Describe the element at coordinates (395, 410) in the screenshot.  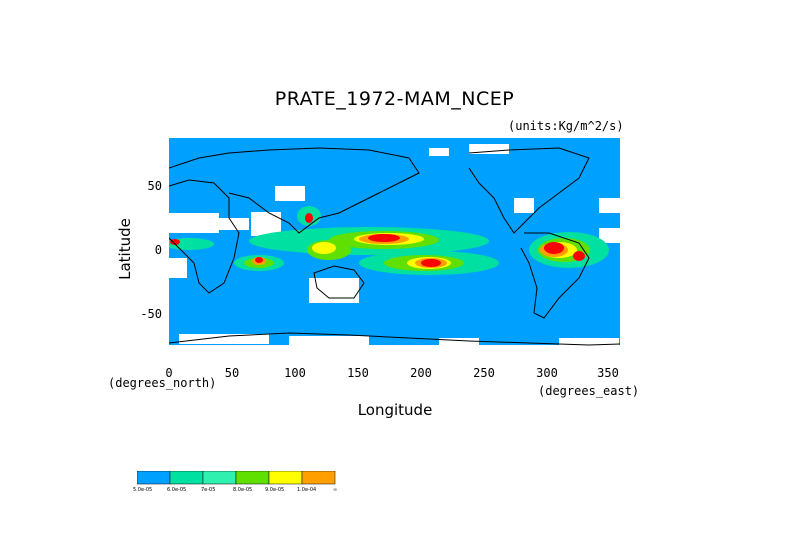
I see `x-axis-label: Longitude` at that location.